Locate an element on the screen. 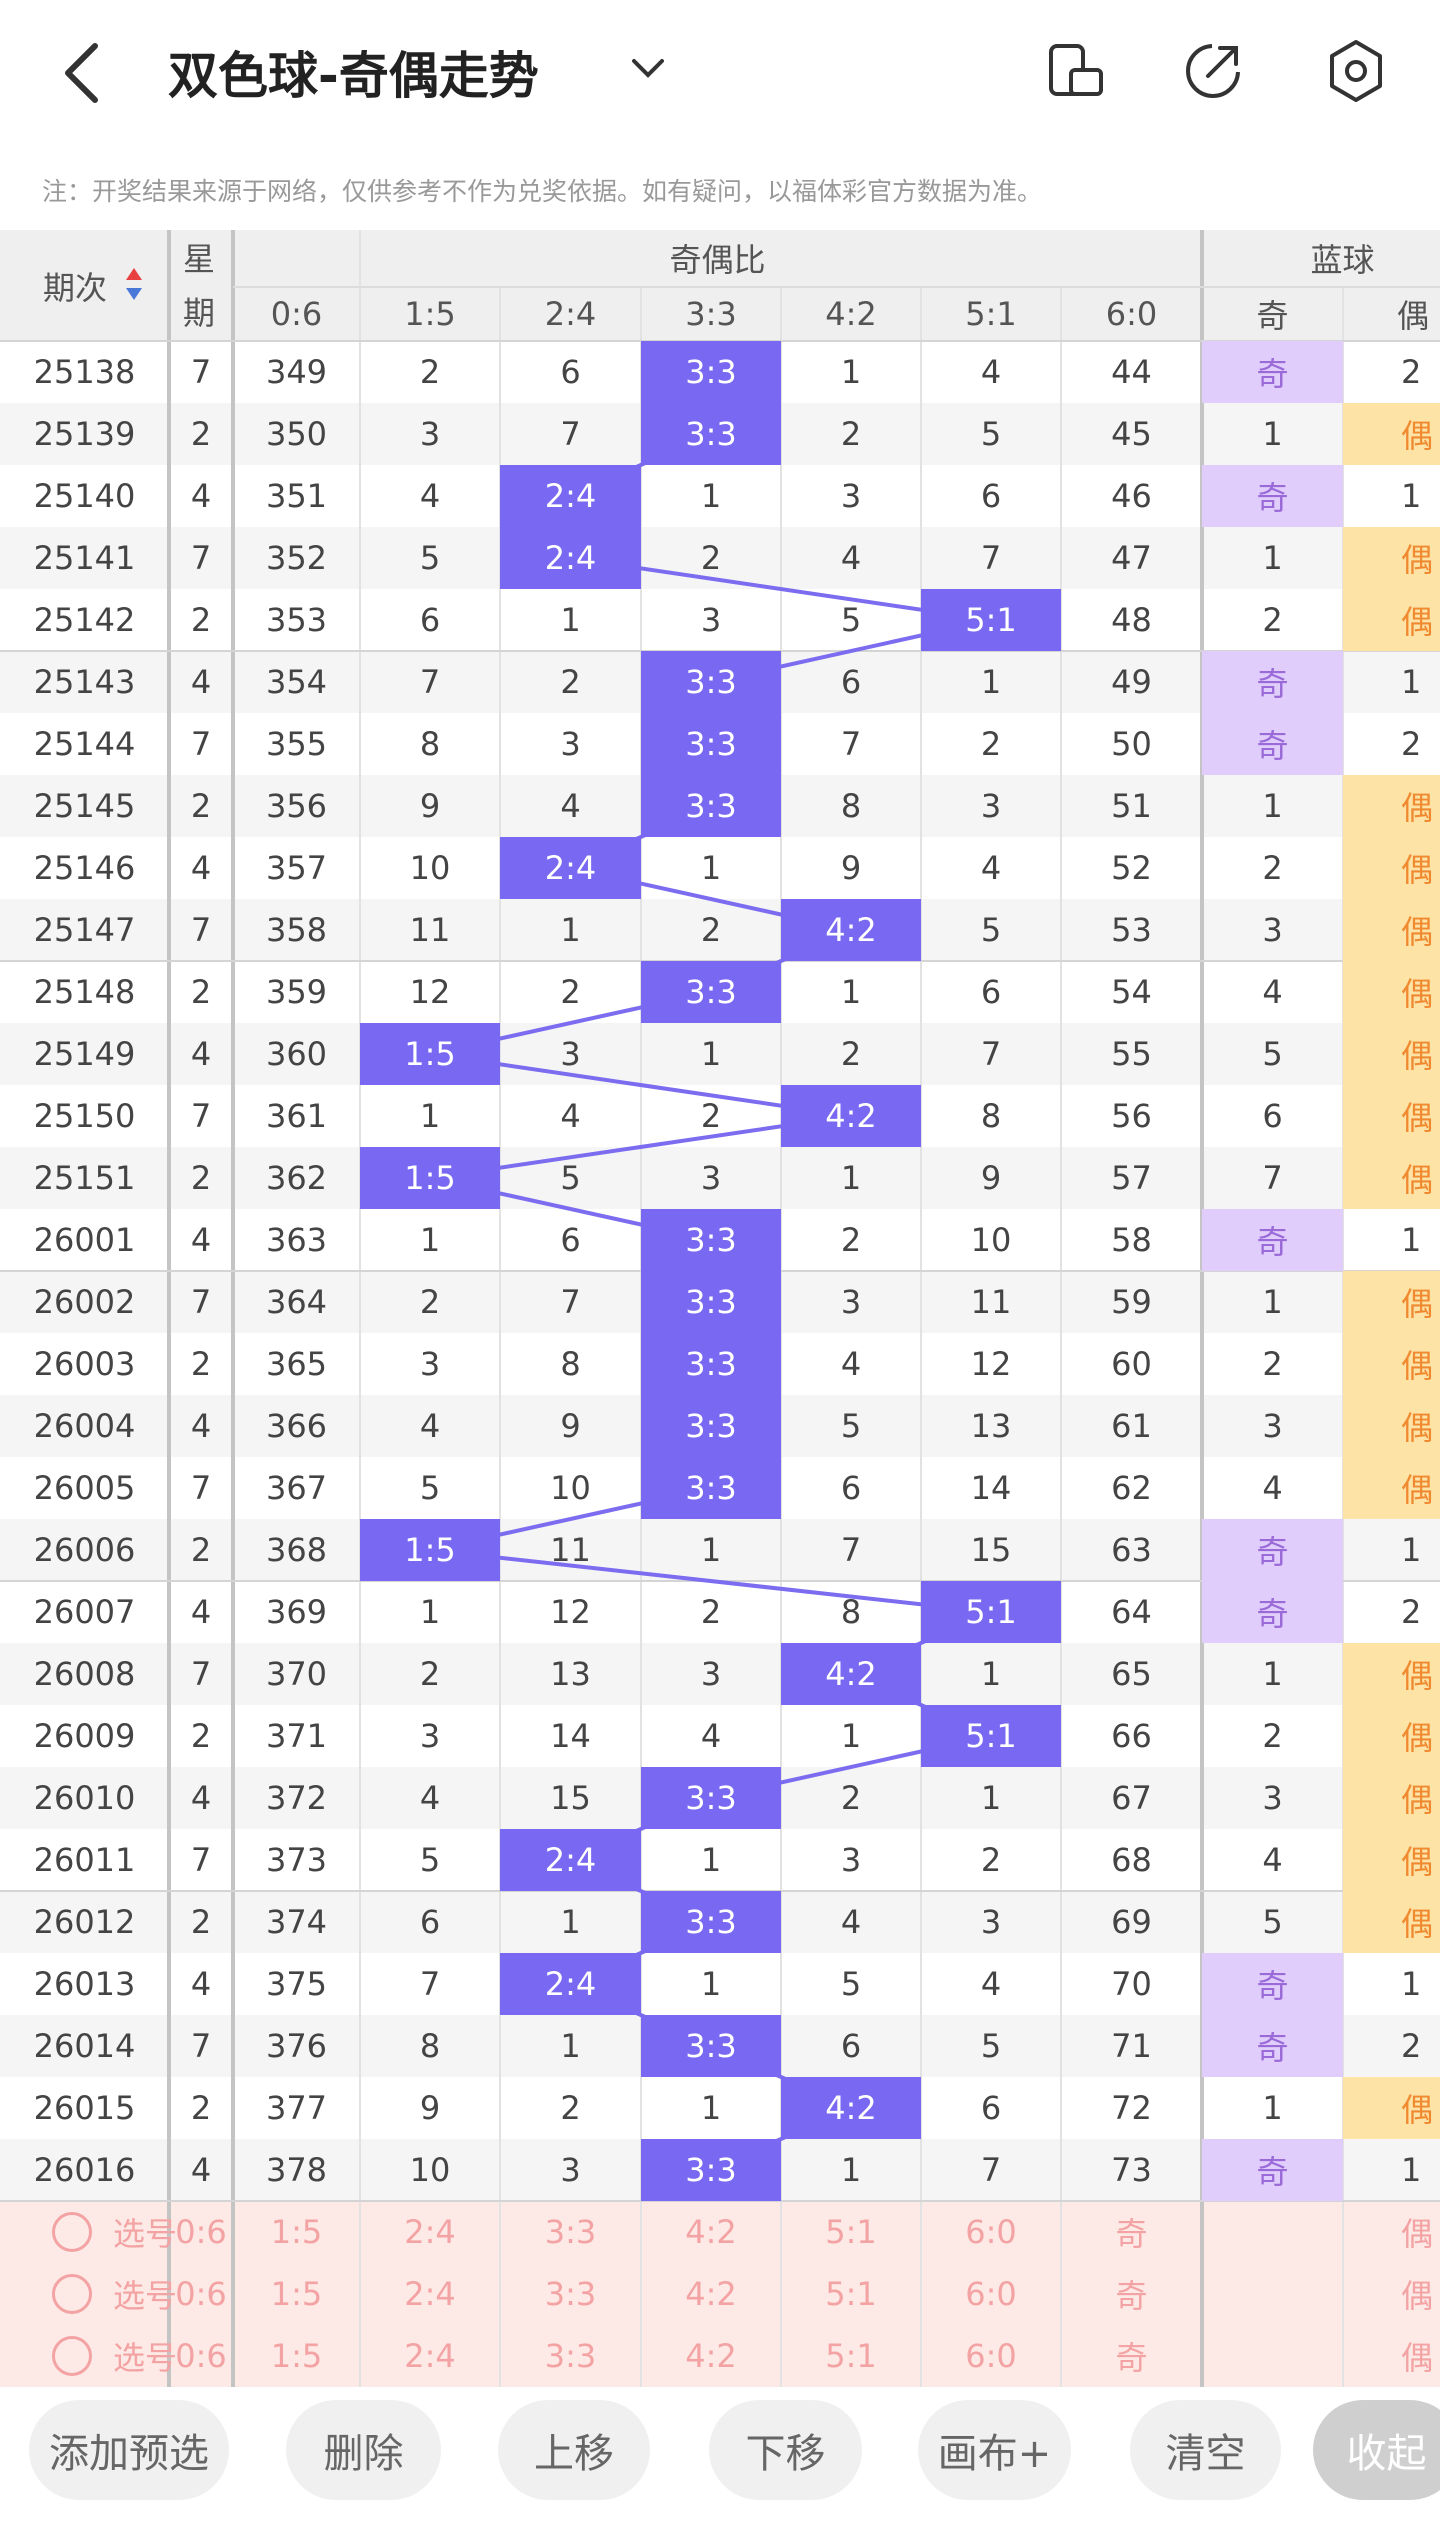  cell: 66 is located at coordinates (1131, 1736).